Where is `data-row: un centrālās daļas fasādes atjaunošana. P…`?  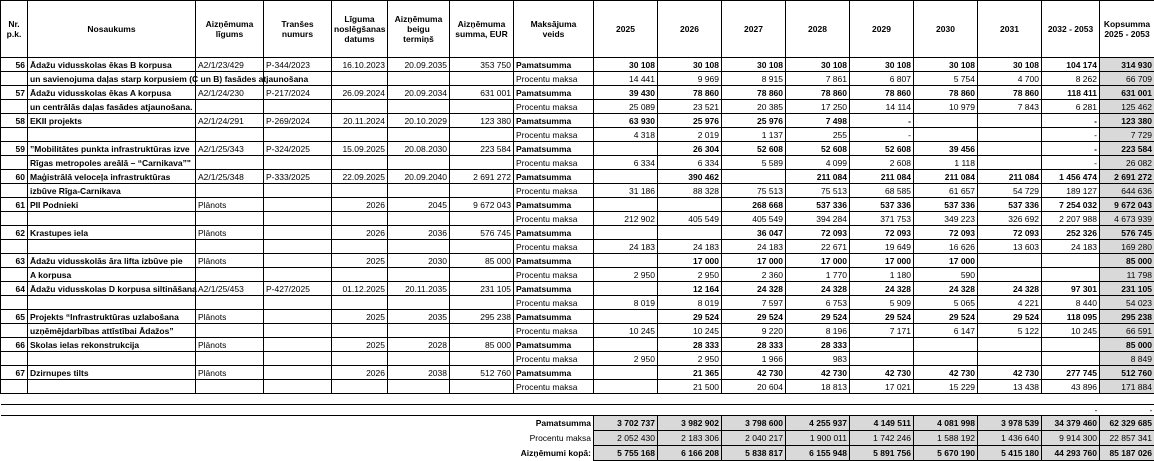 data-row: un centrālās daļas fasādes atjaunošana. P… is located at coordinates (577, 106).